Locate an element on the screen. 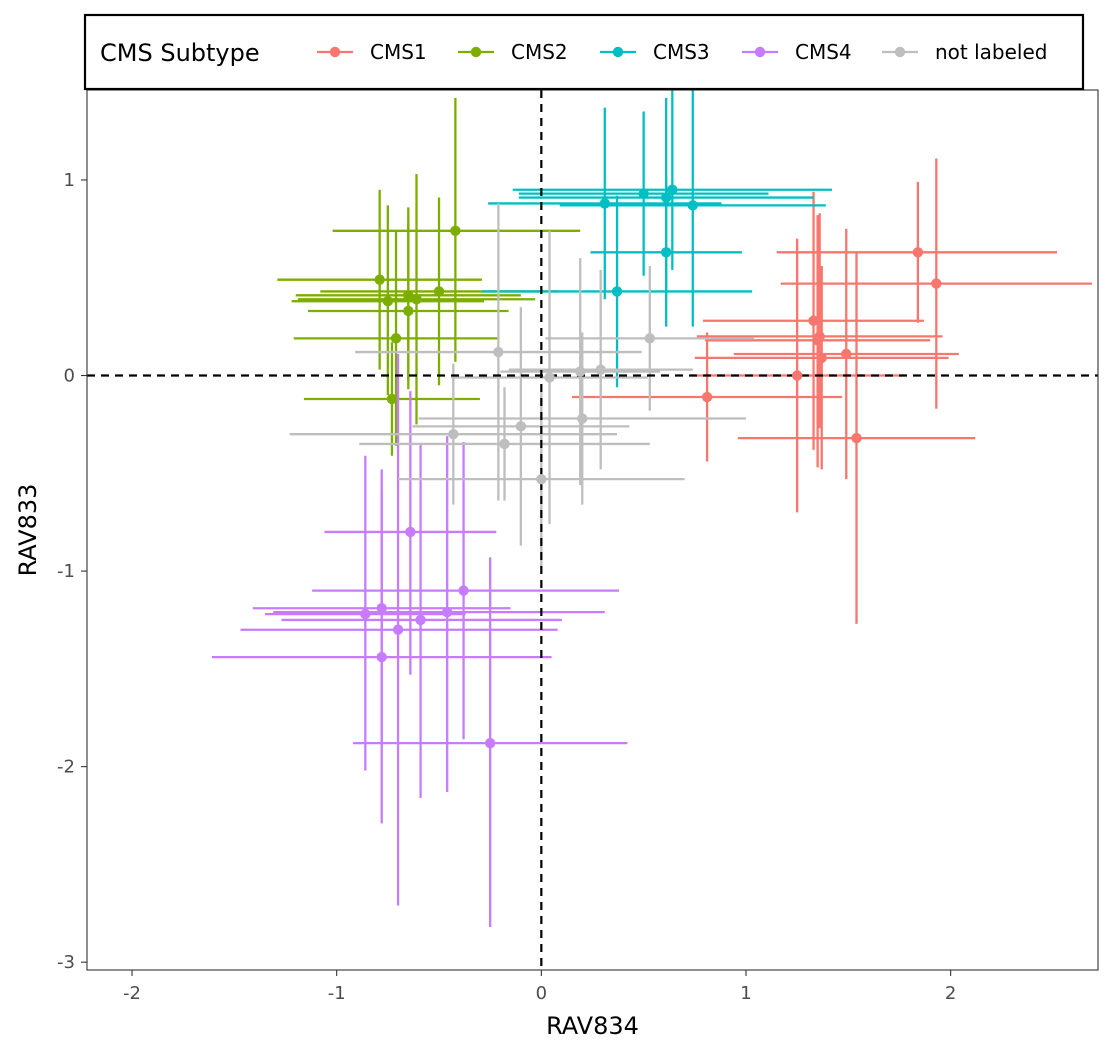 This screenshot has height=1056, width=1113. legend-label: CMS1 is located at coordinates (398, 52).